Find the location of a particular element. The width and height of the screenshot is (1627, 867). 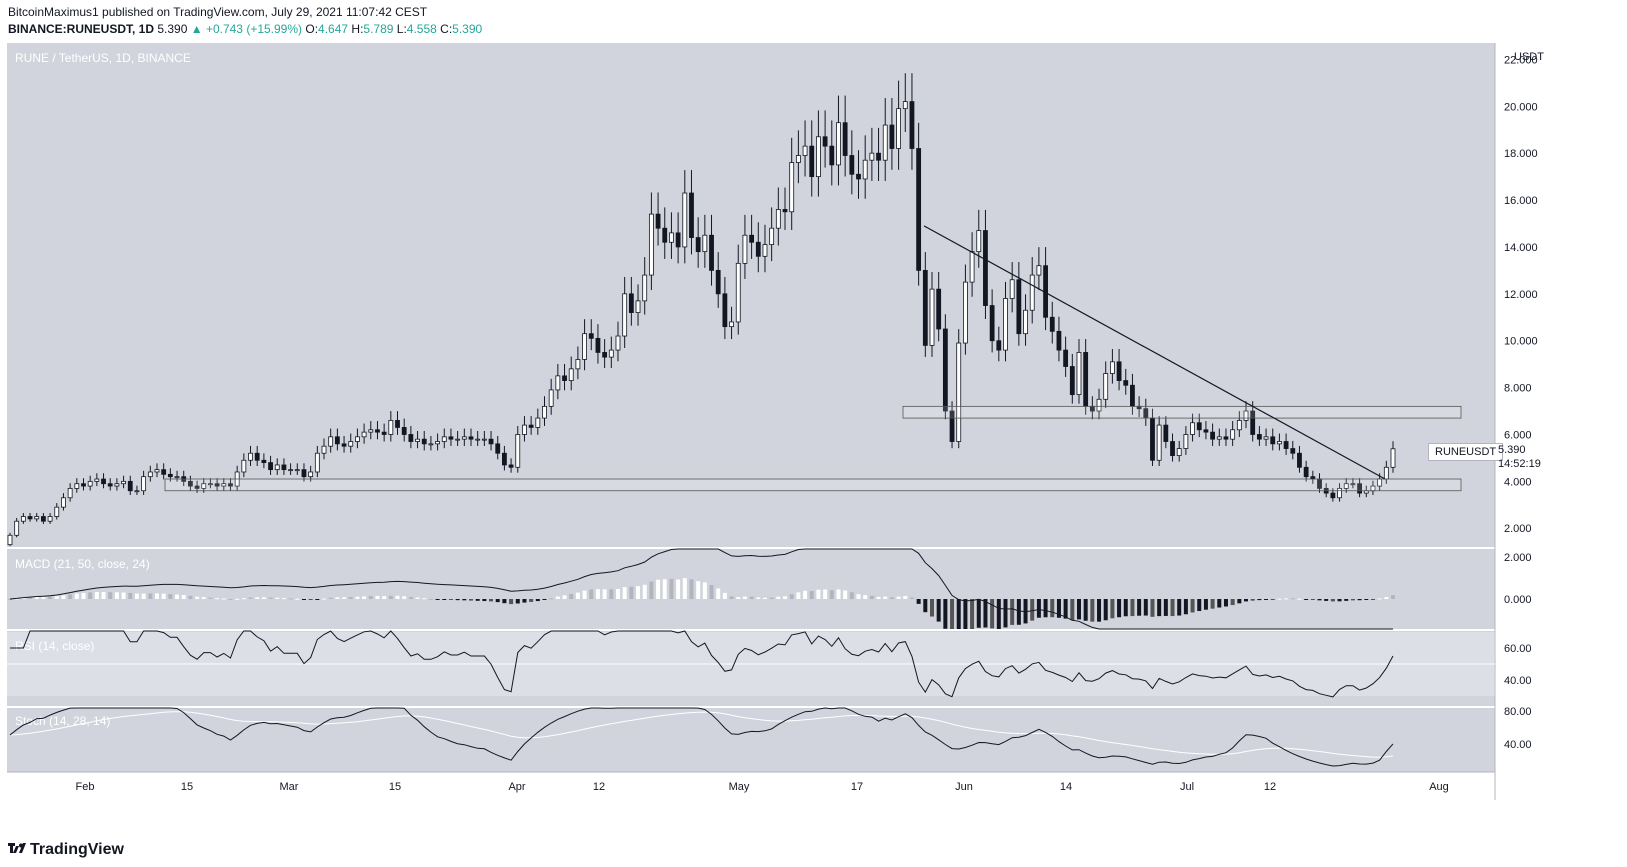

chart-title: RUNE / TetherUS, 1D, BINANCE is located at coordinates (103, 58).